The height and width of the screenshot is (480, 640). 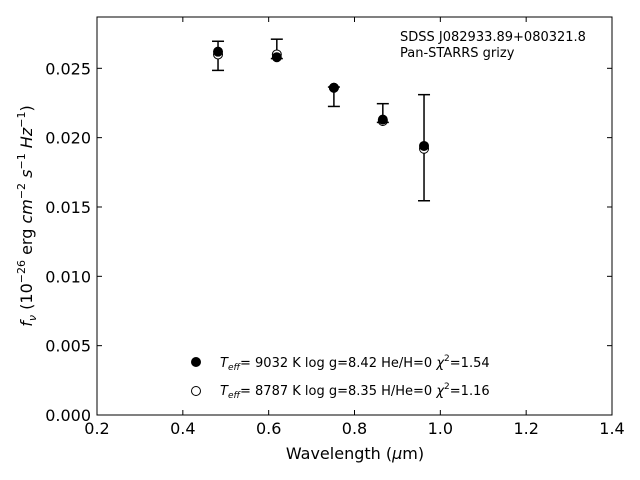 What do you see at coordinates (355, 363) in the screenshot?
I see `legend-entry-1: Teff= 9032 K log g=8.42 He/H=0 χ2=1.54` at bounding box center [355, 363].